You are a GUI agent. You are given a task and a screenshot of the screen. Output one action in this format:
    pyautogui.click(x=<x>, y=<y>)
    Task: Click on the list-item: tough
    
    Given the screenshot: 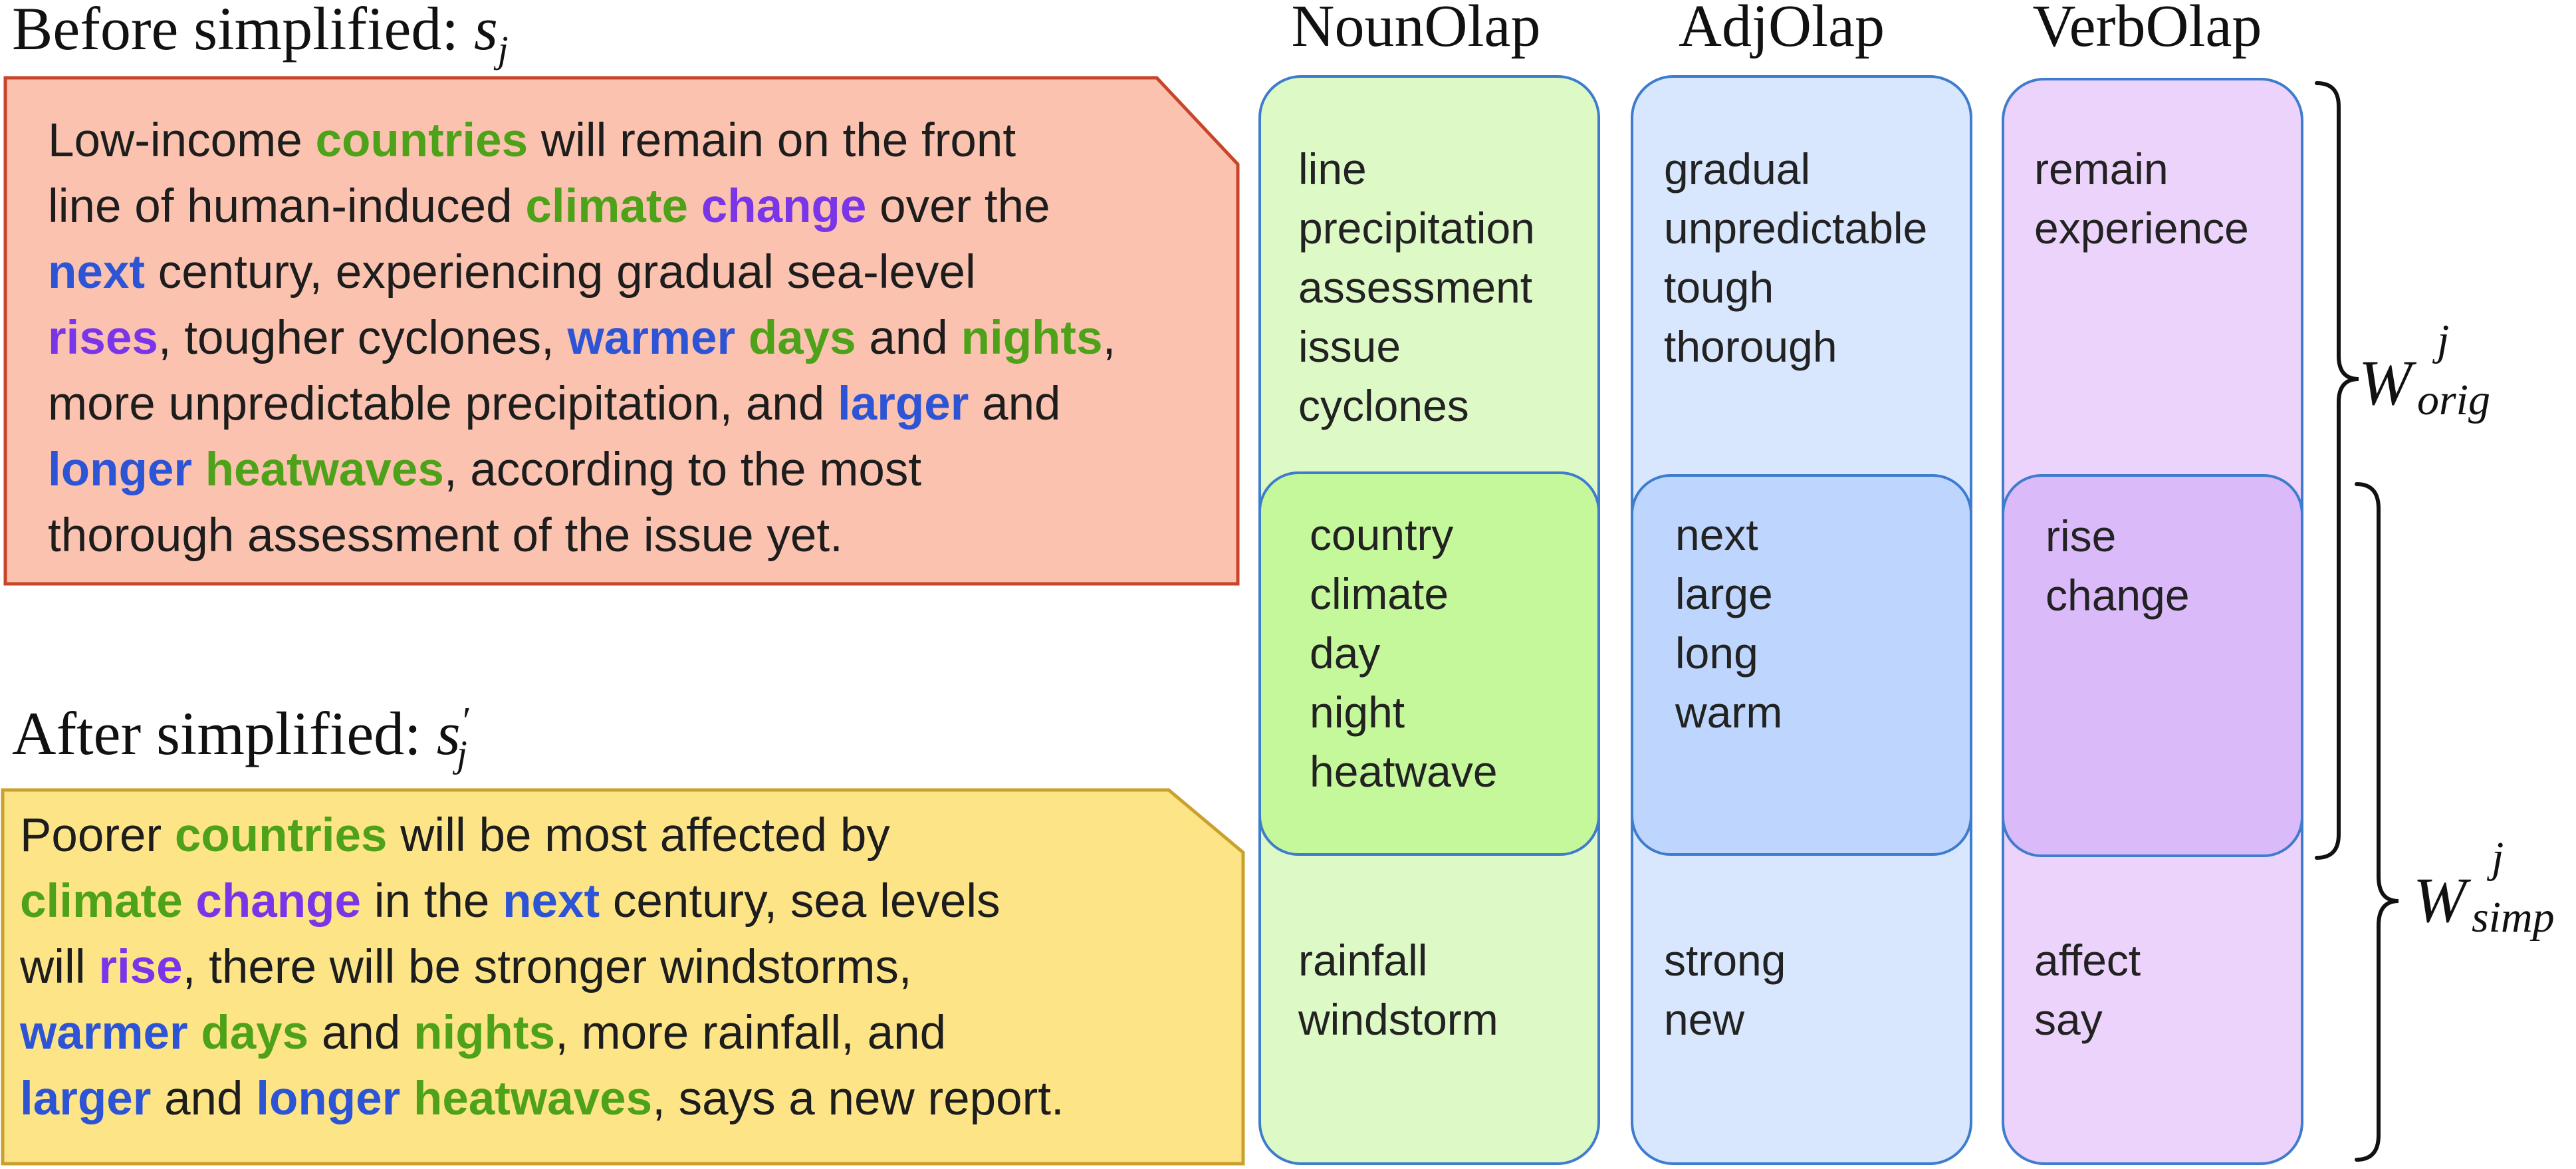 What is the action you would take?
    pyautogui.click(x=1719, y=288)
    